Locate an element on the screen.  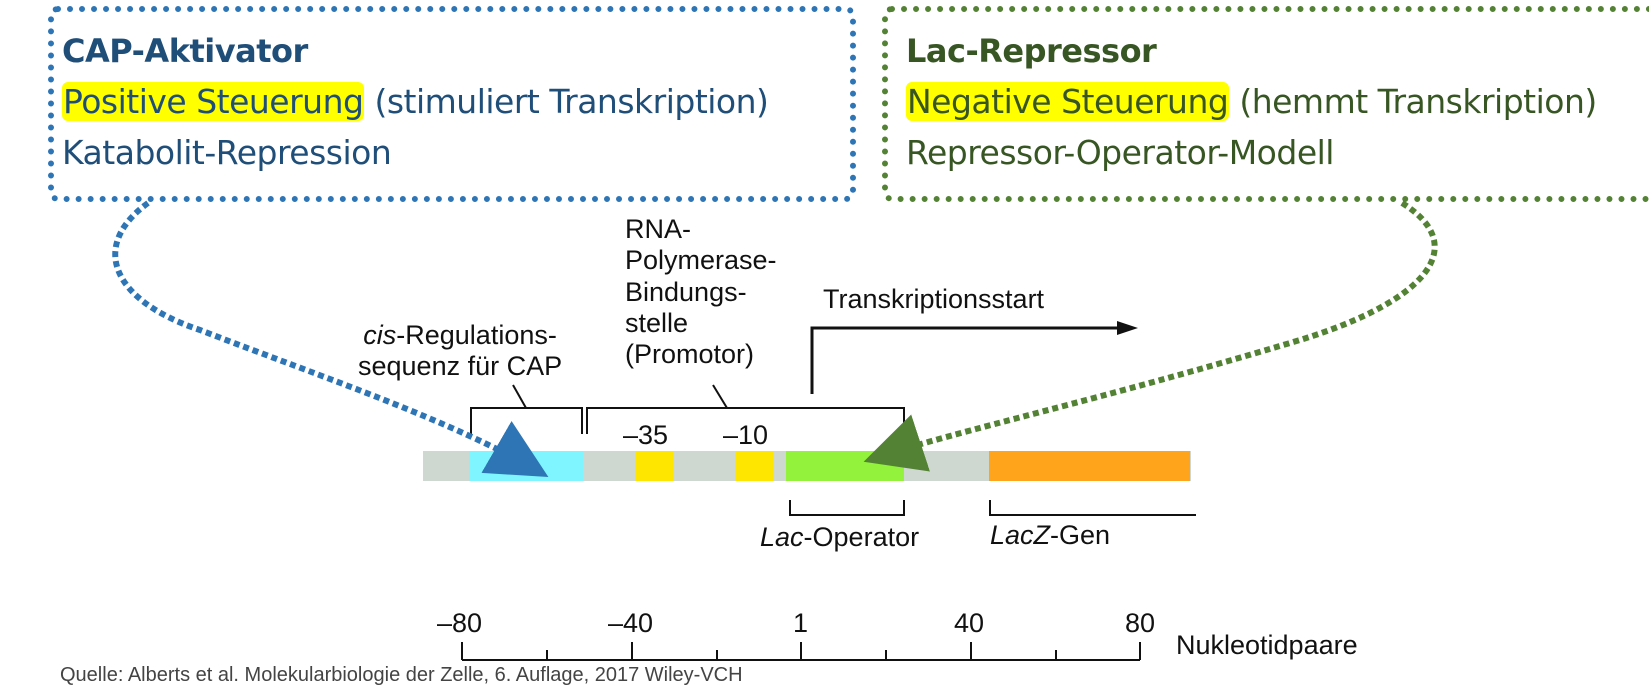
rna-label-line5: (Promotor) is located at coordinates (690, 354).